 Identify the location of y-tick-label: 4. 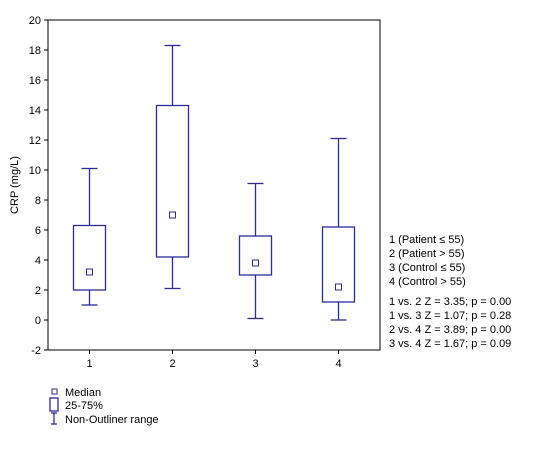
(38, 261).